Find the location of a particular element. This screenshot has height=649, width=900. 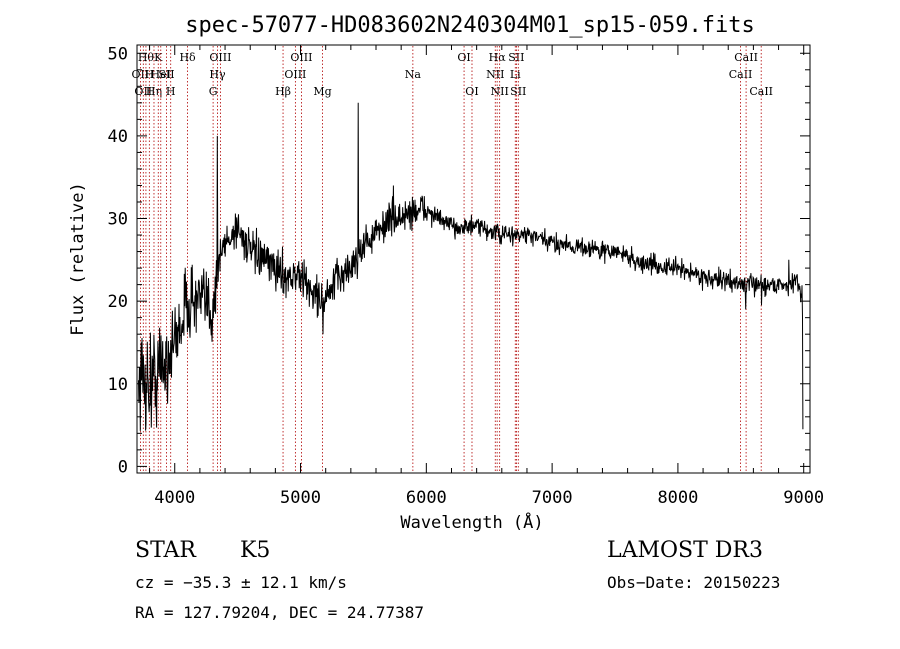

line-marker-label-20: NII is located at coordinates (495, 74).